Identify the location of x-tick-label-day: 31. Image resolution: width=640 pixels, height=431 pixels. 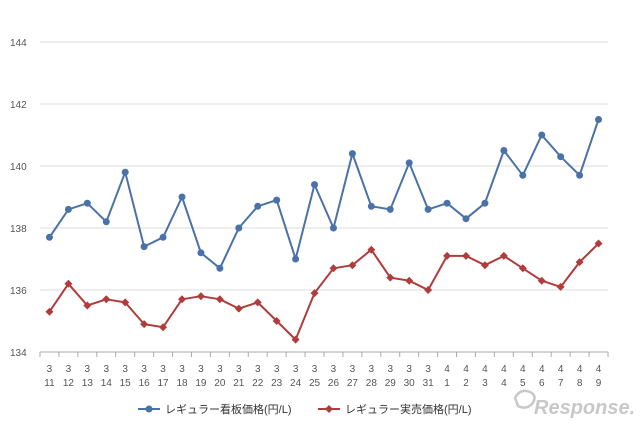
(429, 383).